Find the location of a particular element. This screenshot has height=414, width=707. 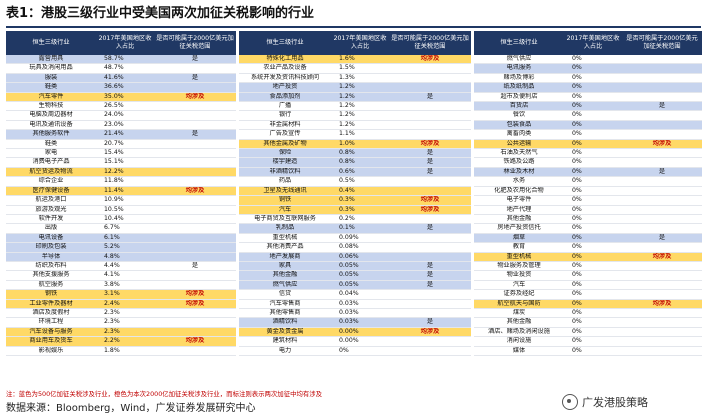

industry-name-cell: 汽车零售商 is located at coordinates (285, 304).